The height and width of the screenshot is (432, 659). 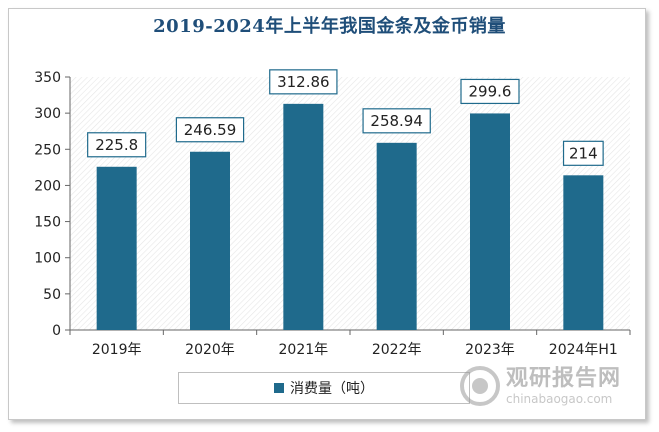 I want to click on y-tick-label: 300, so click(x=47, y=114).